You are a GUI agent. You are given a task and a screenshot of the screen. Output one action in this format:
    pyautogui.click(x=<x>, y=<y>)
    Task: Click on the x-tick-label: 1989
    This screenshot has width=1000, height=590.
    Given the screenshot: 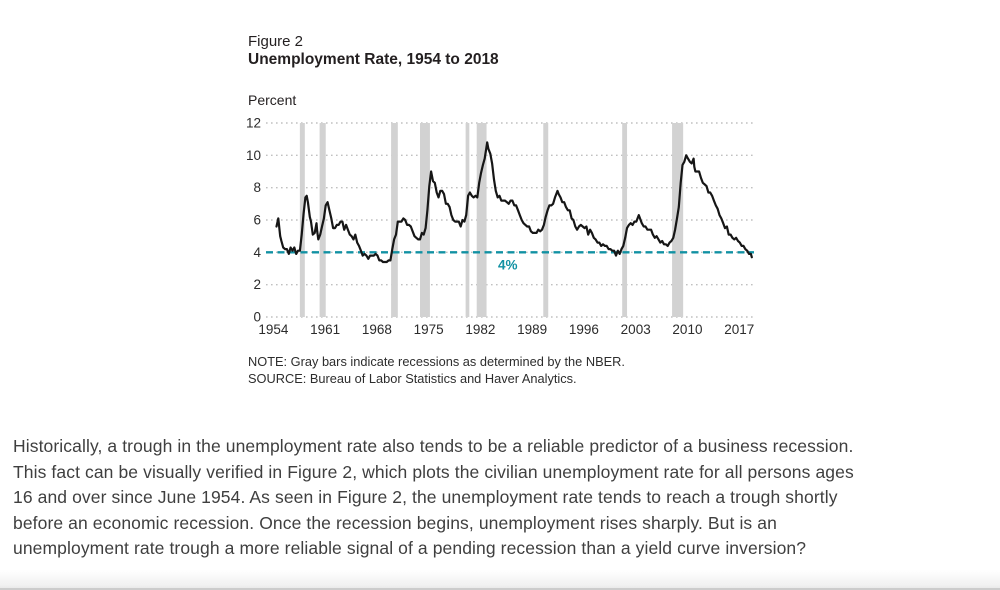 What is the action you would take?
    pyautogui.click(x=532, y=329)
    